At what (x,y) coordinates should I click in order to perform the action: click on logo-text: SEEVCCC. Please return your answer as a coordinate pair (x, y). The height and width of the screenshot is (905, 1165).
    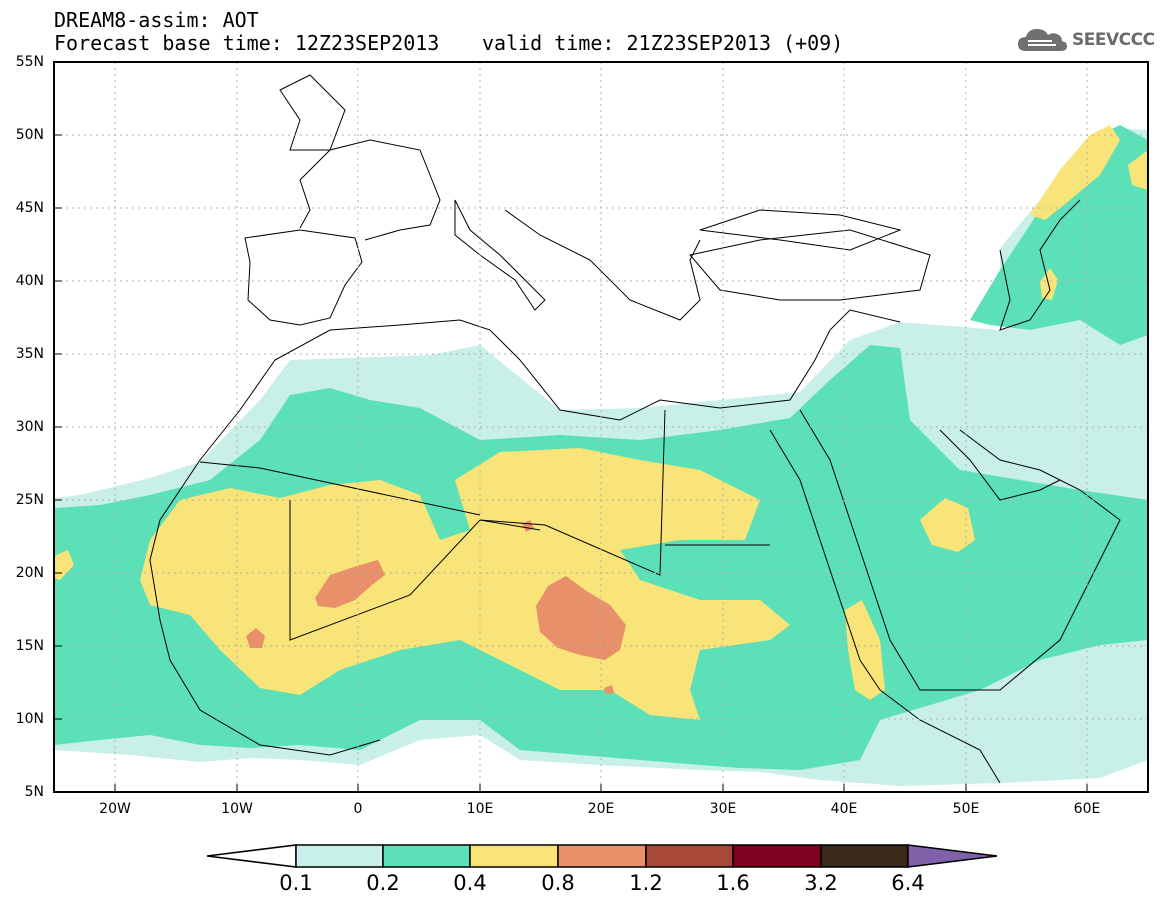
    Looking at the image, I should click on (1113, 40).